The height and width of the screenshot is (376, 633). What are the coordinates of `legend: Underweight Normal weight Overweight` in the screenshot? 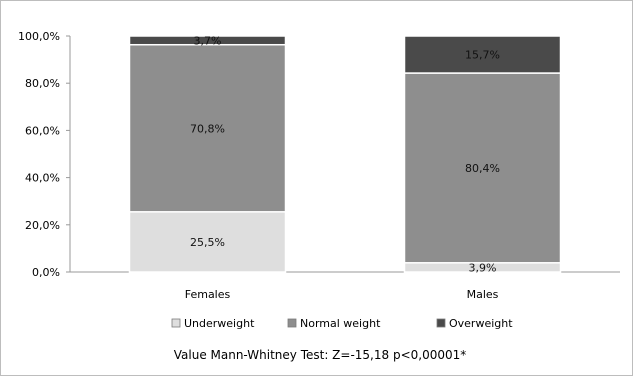 It's located at (342, 323).